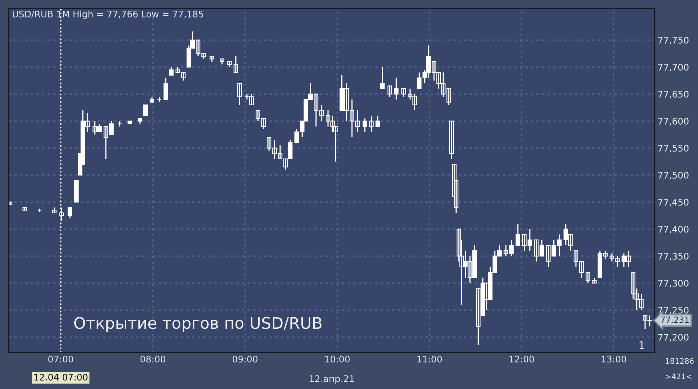  I want to click on y-tick-label: 77,600, so click(673, 122).